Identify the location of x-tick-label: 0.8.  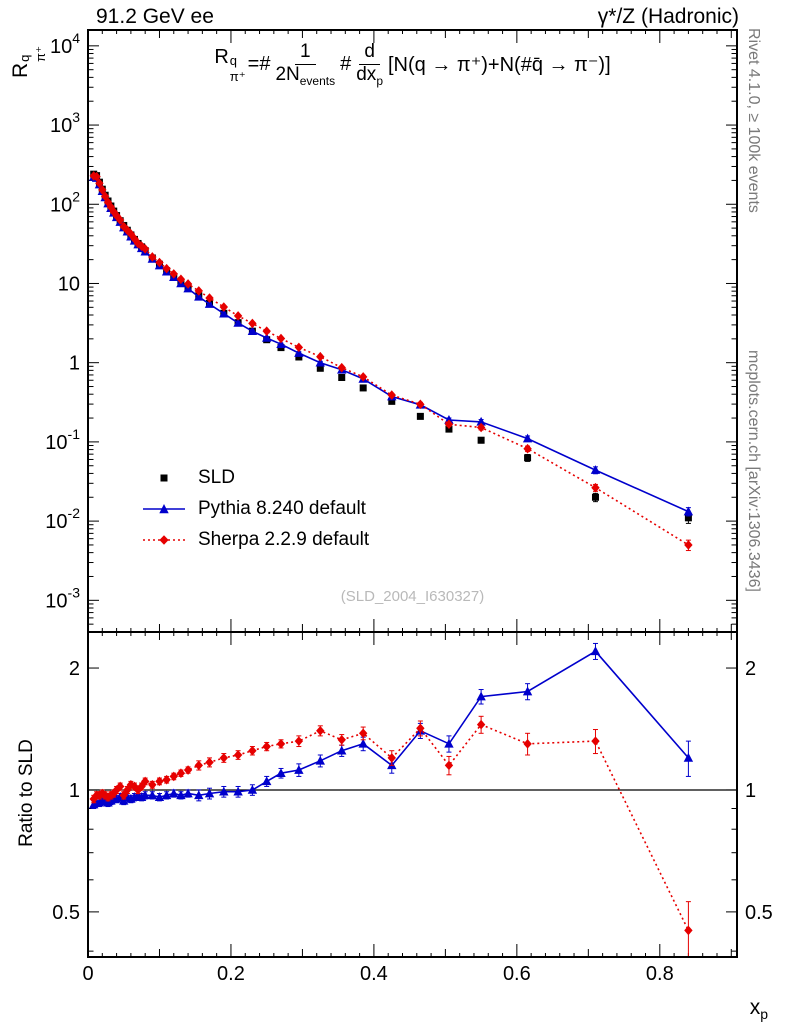
(660, 974).